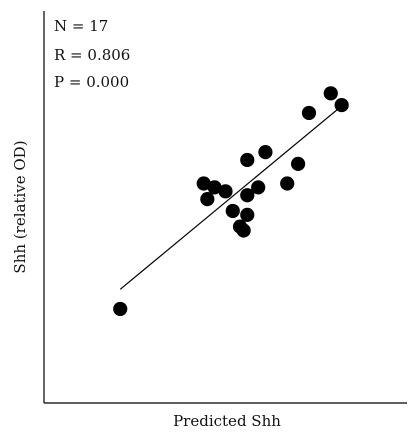  I want to click on stats-annotation: N = 17 R = 0.806 P = 0.000, so click(92, 54).